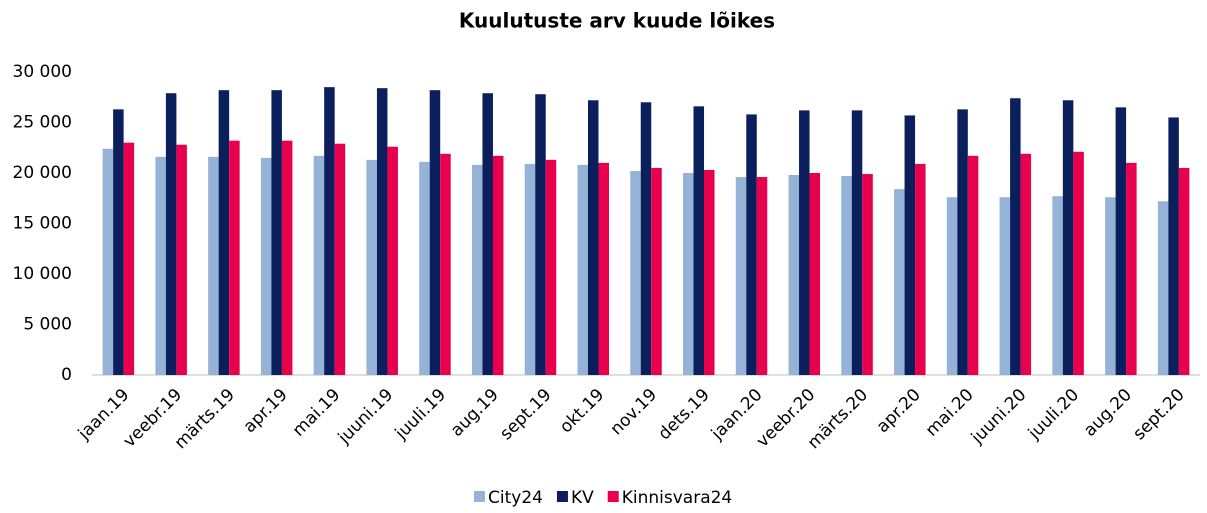 This screenshot has height=513, width=1207. Describe the element at coordinates (1053, 414) in the screenshot. I see `x-tick-label: juuli.20` at that location.